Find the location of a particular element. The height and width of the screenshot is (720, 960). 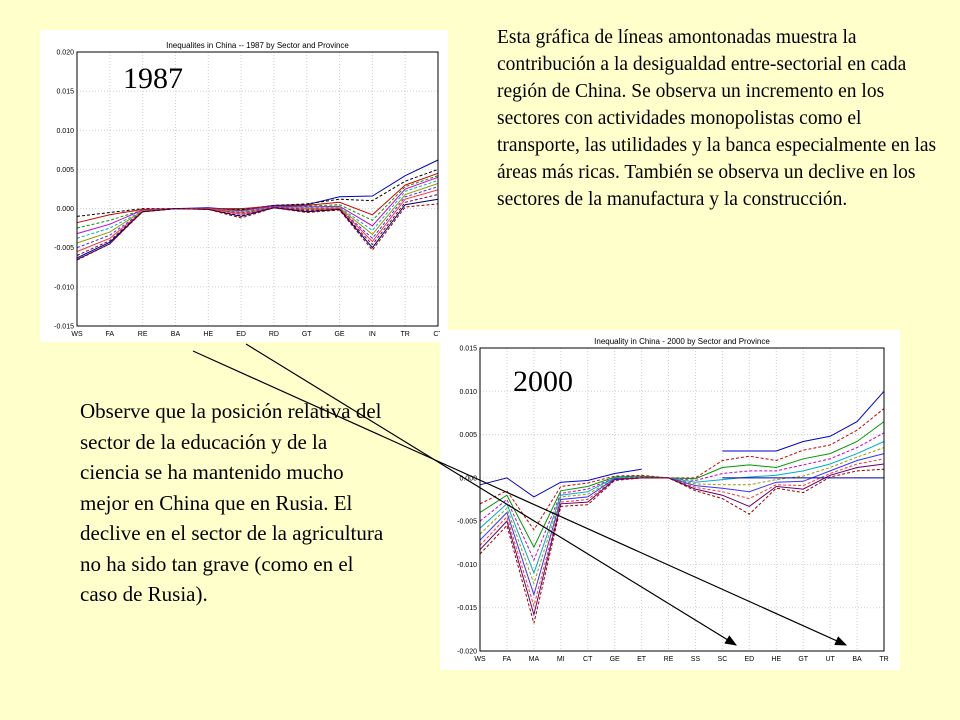

plot-area is located at coordinates (257, 189).